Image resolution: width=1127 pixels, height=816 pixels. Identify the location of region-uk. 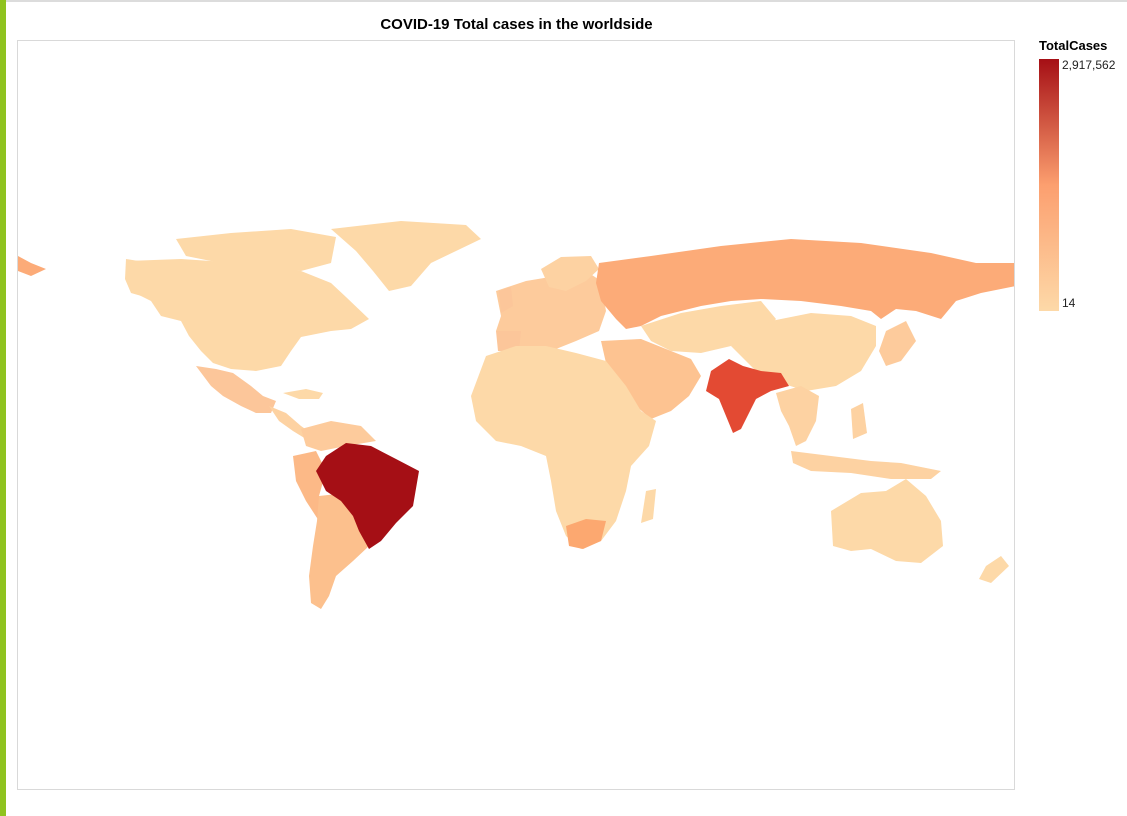
(506, 300).